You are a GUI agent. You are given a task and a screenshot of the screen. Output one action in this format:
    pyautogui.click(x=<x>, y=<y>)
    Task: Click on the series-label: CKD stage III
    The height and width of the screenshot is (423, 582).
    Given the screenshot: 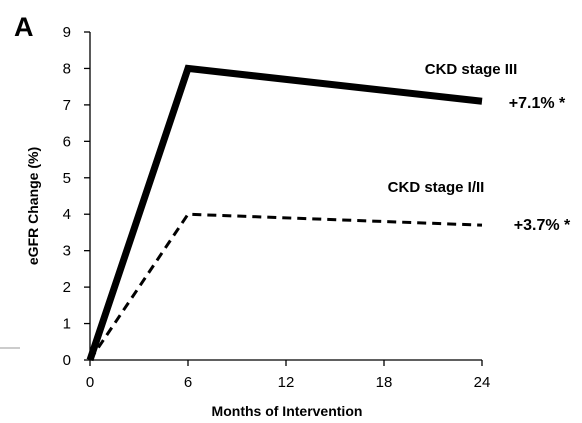 What is the action you would take?
    pyautogui.click(x=471, y=69)
    